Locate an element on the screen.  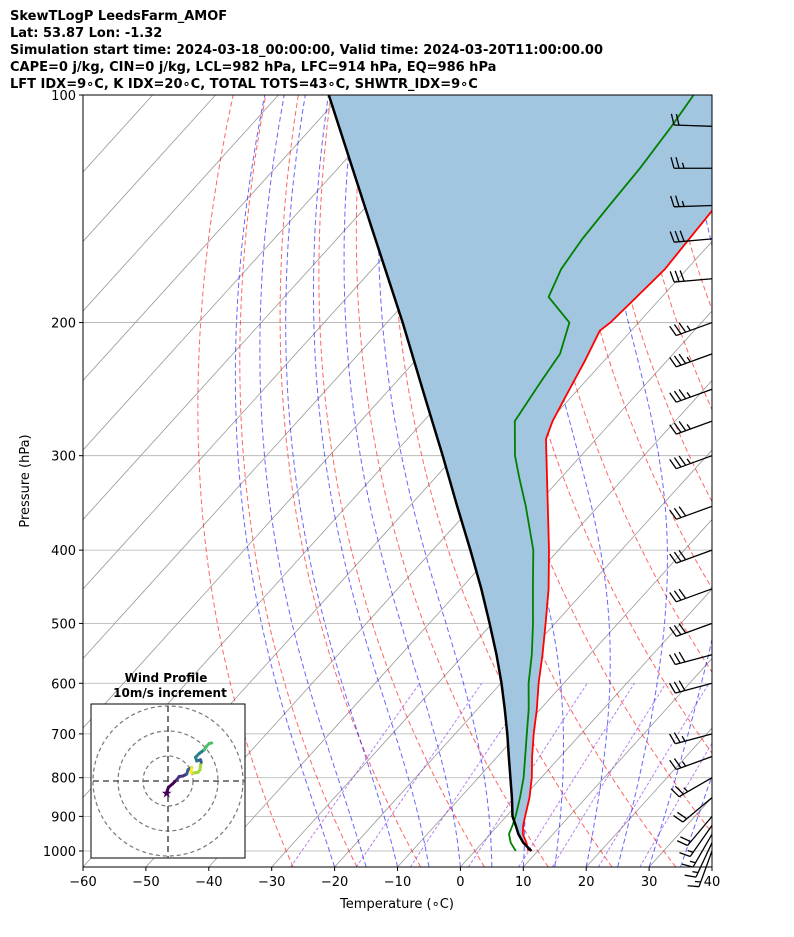
x-tick-label: −40 is located at coordinates (208, 882).